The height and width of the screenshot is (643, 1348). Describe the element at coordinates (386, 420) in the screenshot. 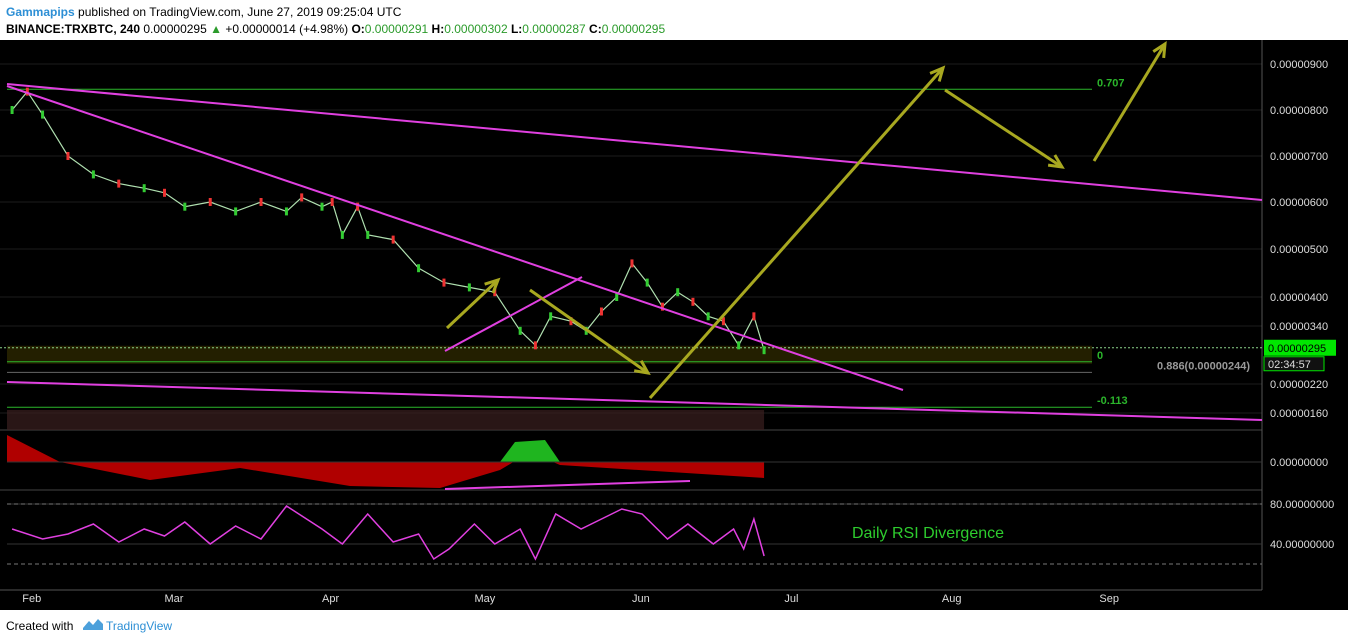

I see `volume-band` at that location.